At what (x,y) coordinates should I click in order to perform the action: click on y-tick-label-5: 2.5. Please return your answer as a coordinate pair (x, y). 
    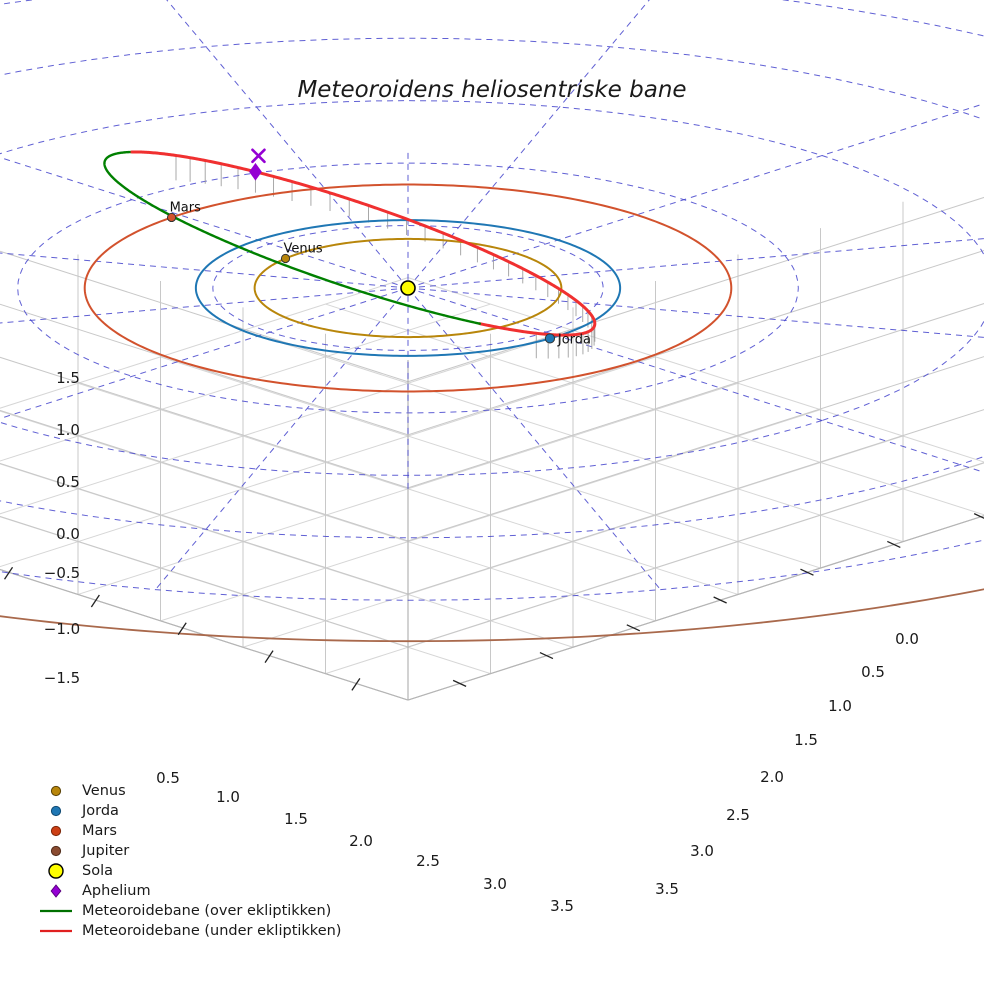
    Looking at the image, I should click on (738, 815).